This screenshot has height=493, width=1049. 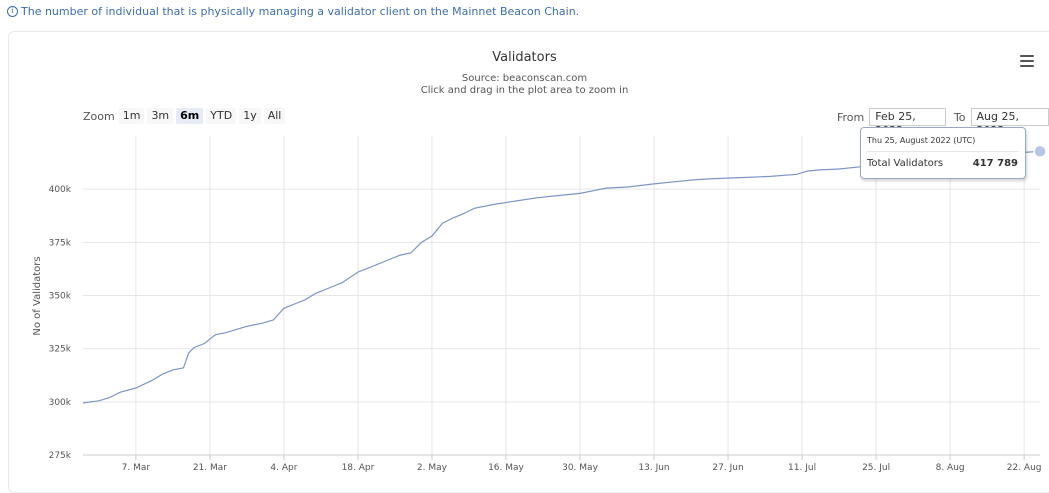 What do you see at coordinates (1027, 61) in the screenshot?
I see `hamburger-menu-icon` at bounding box center [1027, 61].